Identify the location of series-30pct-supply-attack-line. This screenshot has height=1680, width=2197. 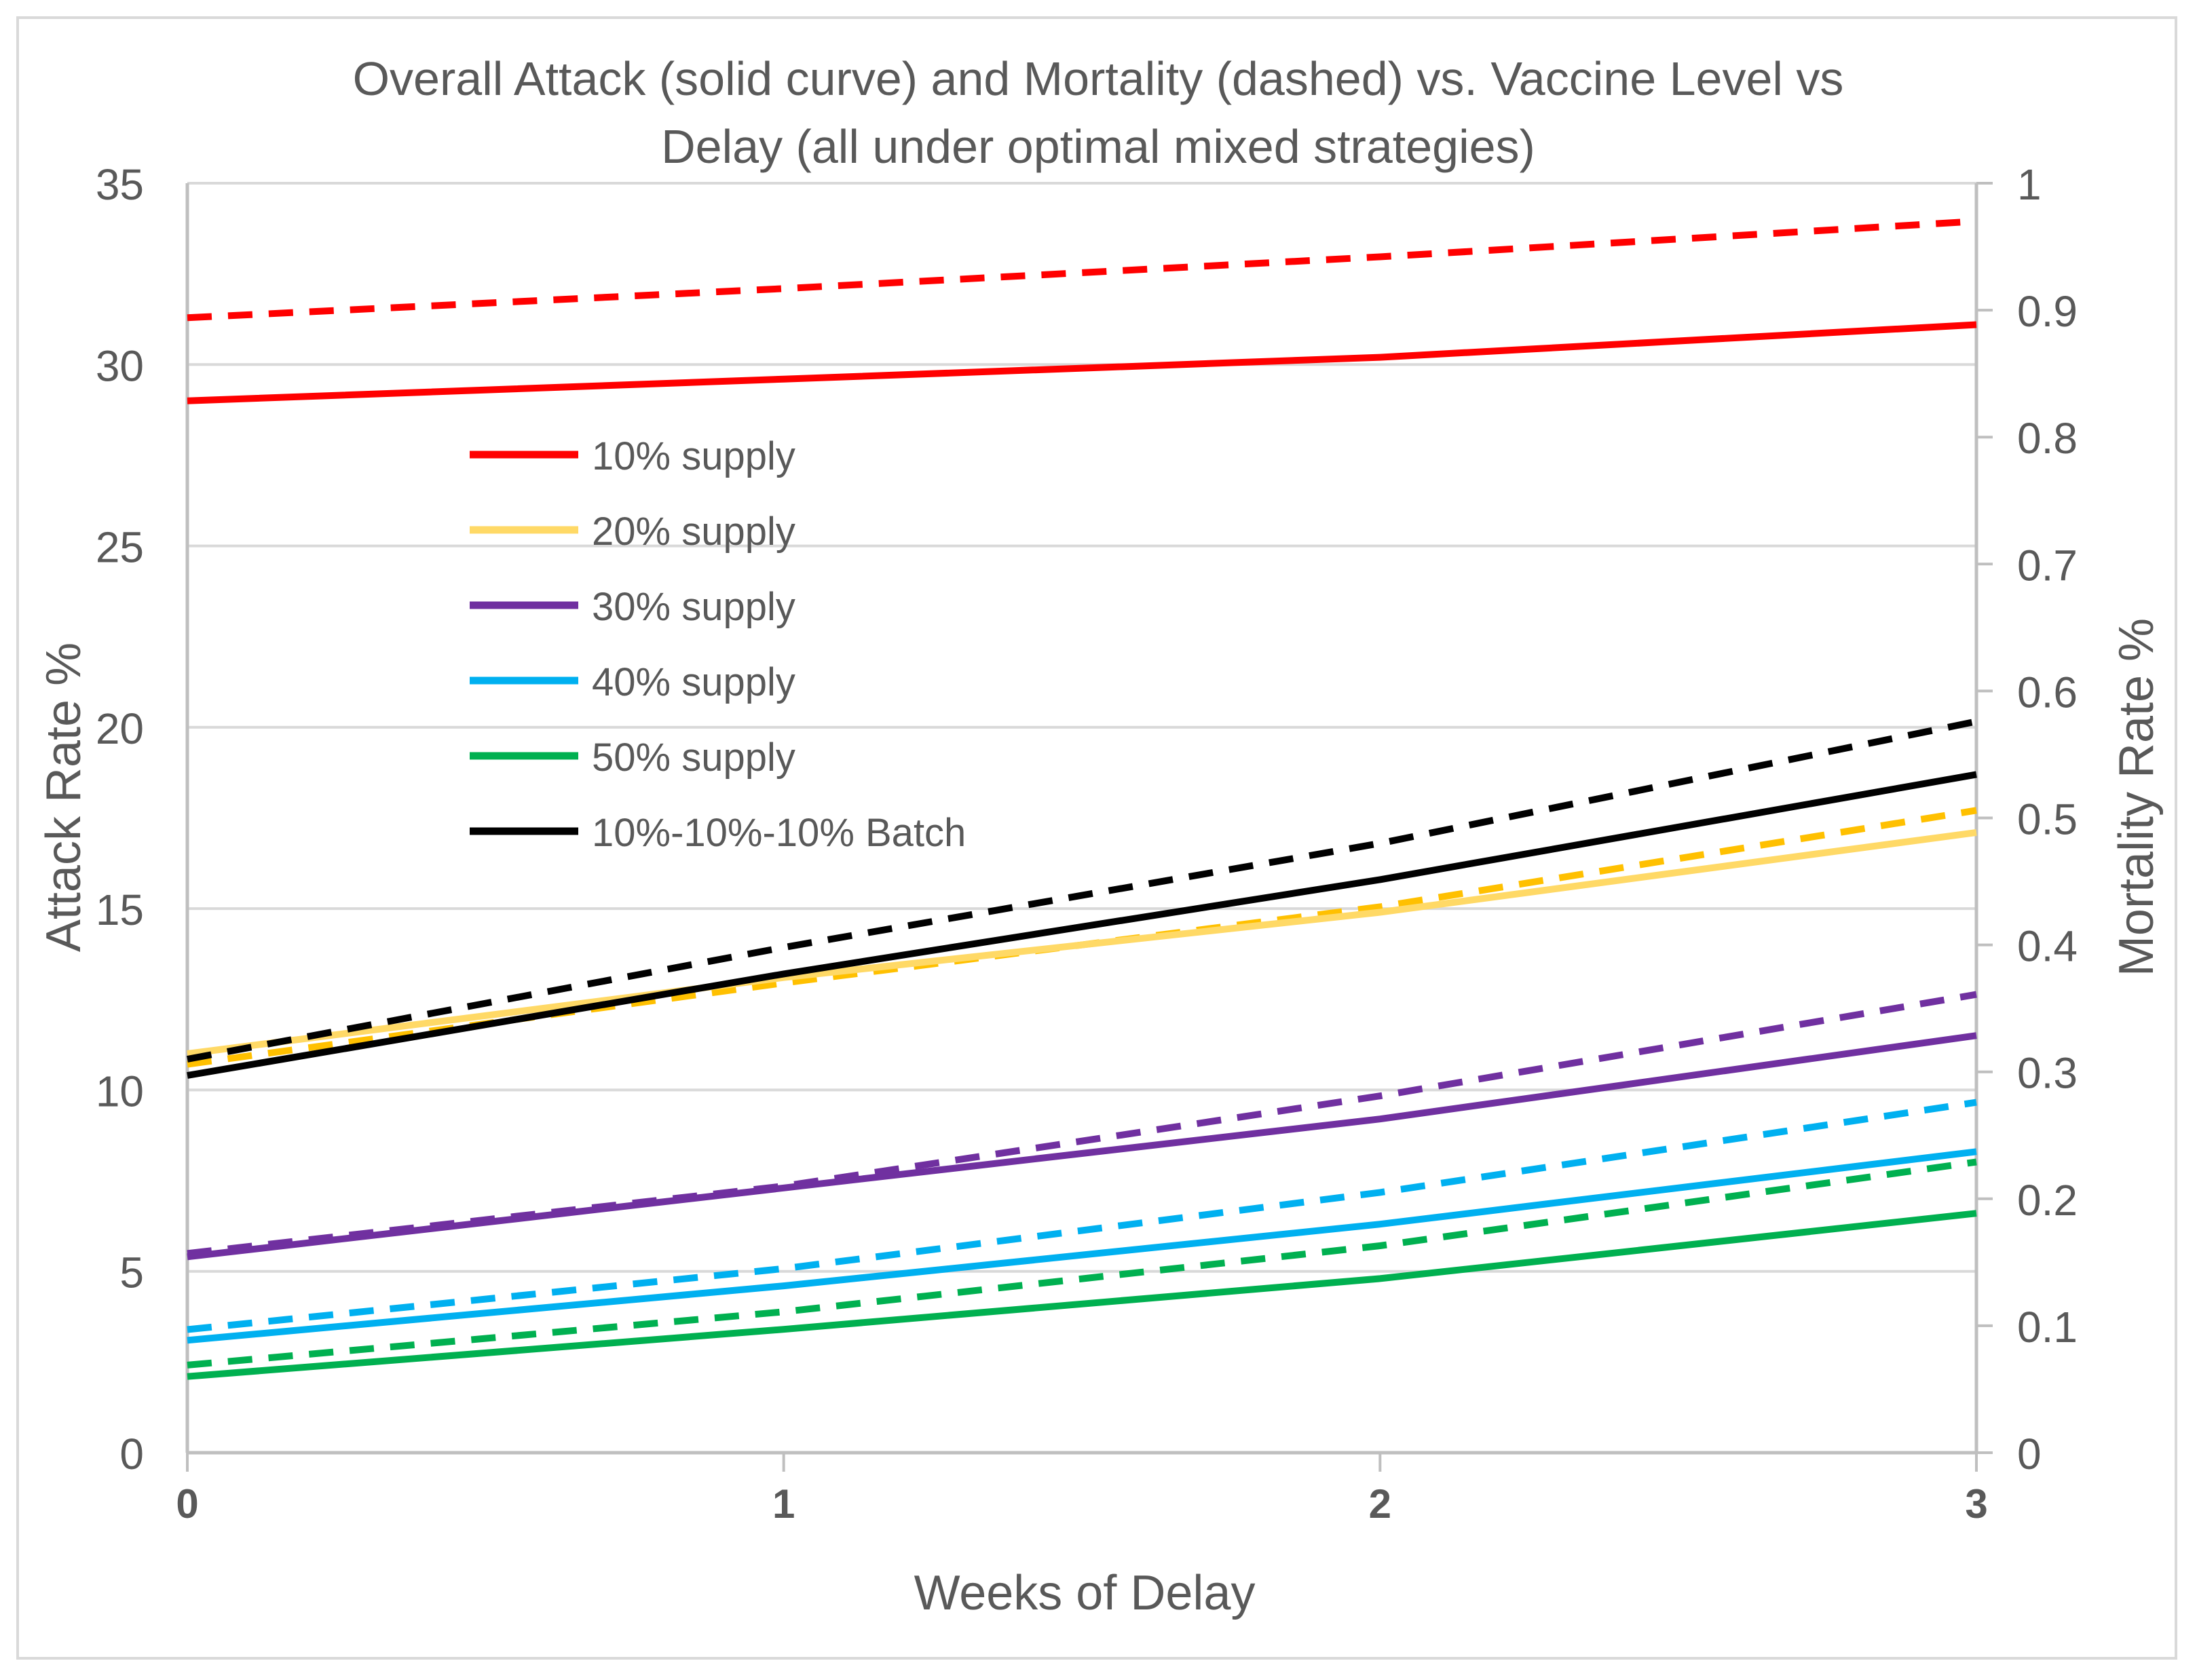
(1082, 1146).